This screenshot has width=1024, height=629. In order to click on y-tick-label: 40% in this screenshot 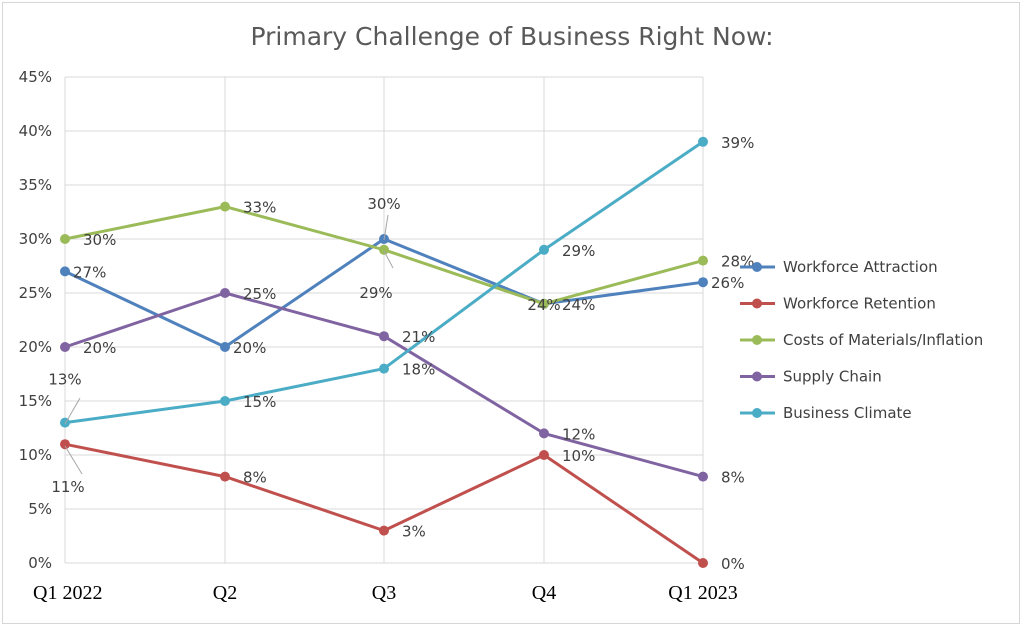, I will do `click(35, 131)`.